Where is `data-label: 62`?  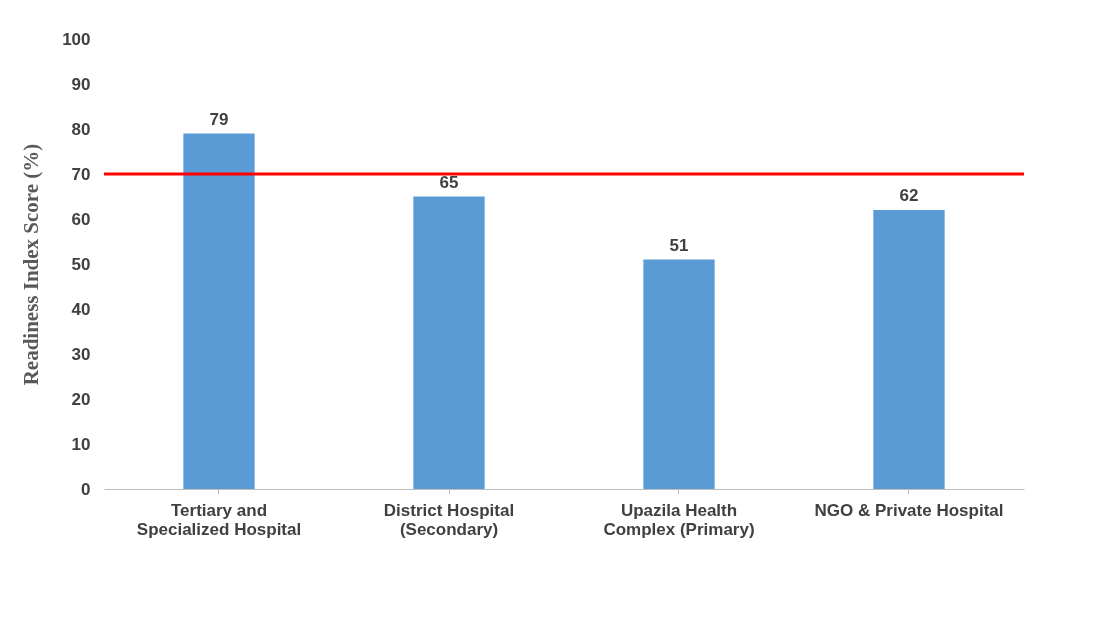 data-label: 62 is located at coordinates (909, 195).